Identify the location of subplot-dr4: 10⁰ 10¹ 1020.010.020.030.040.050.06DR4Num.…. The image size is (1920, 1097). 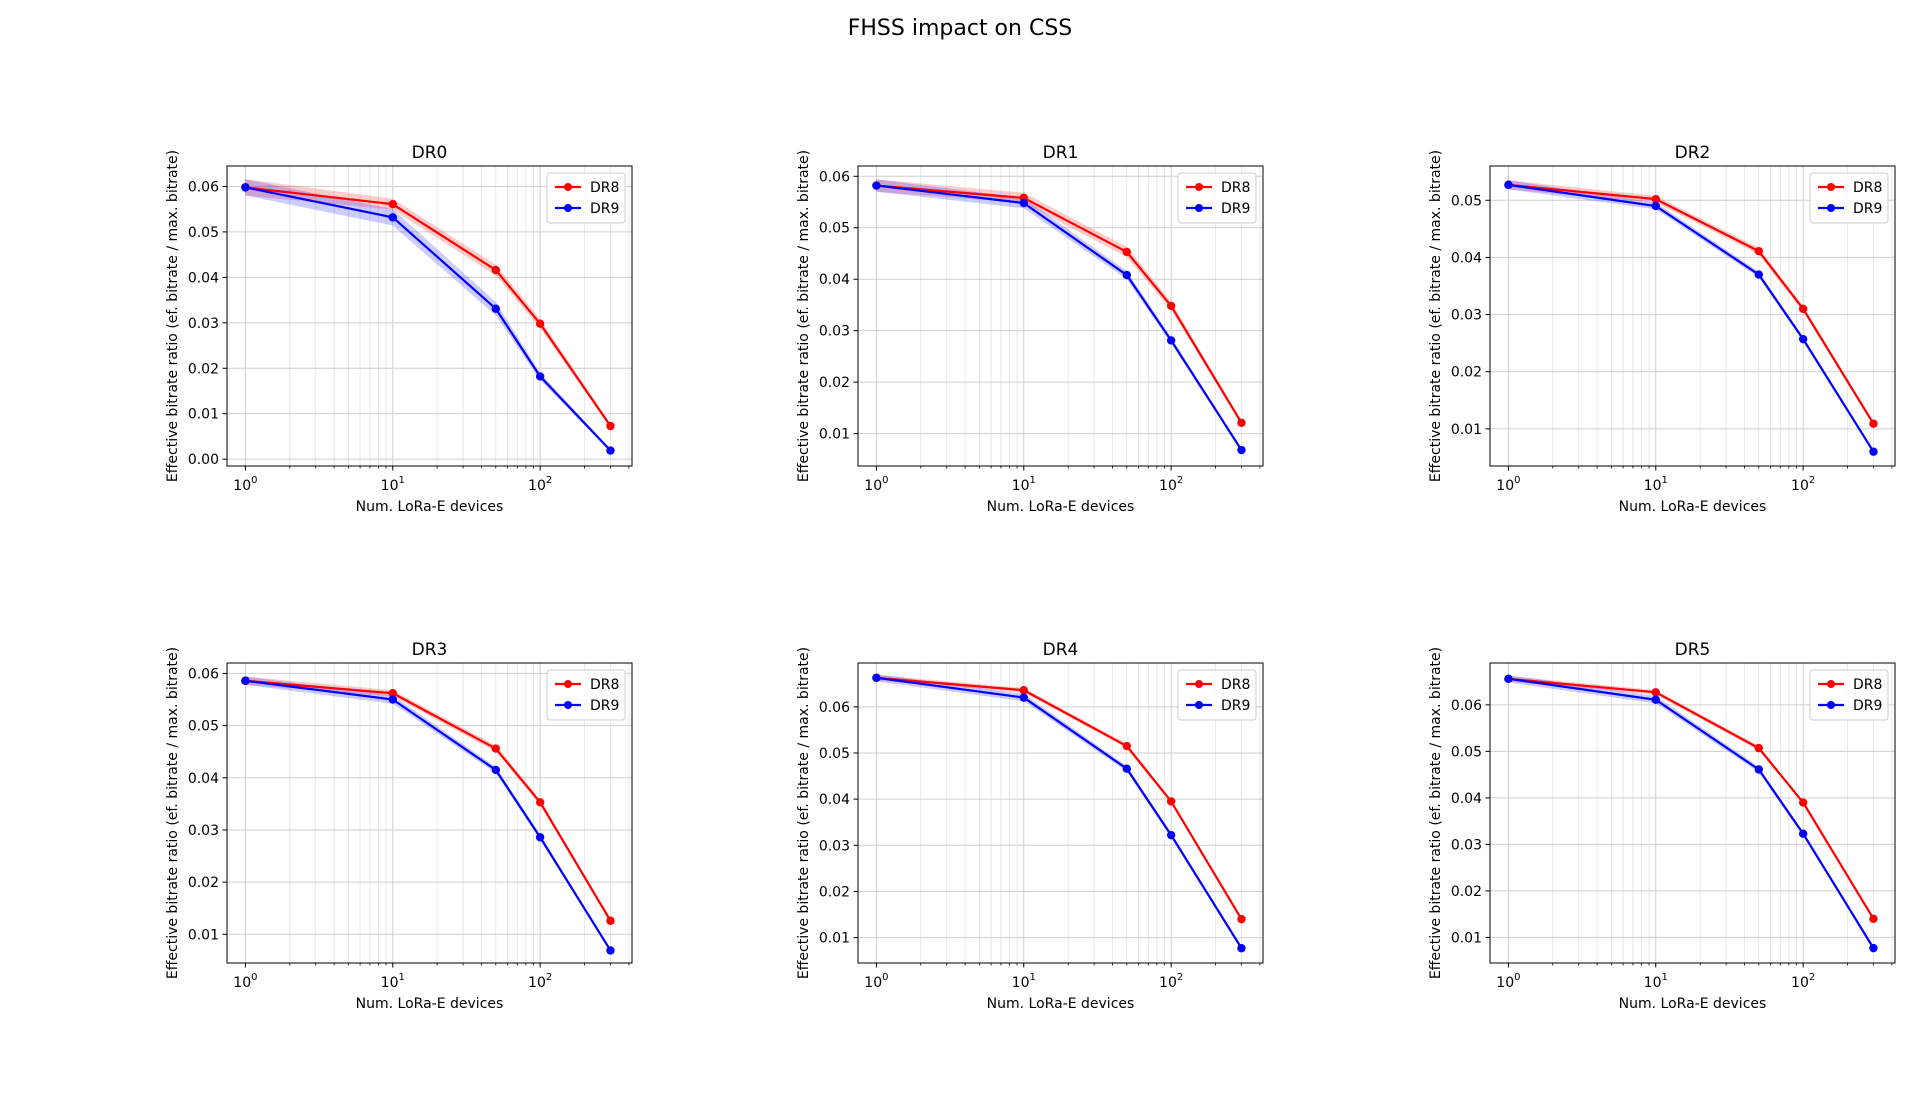
(1030, 826).